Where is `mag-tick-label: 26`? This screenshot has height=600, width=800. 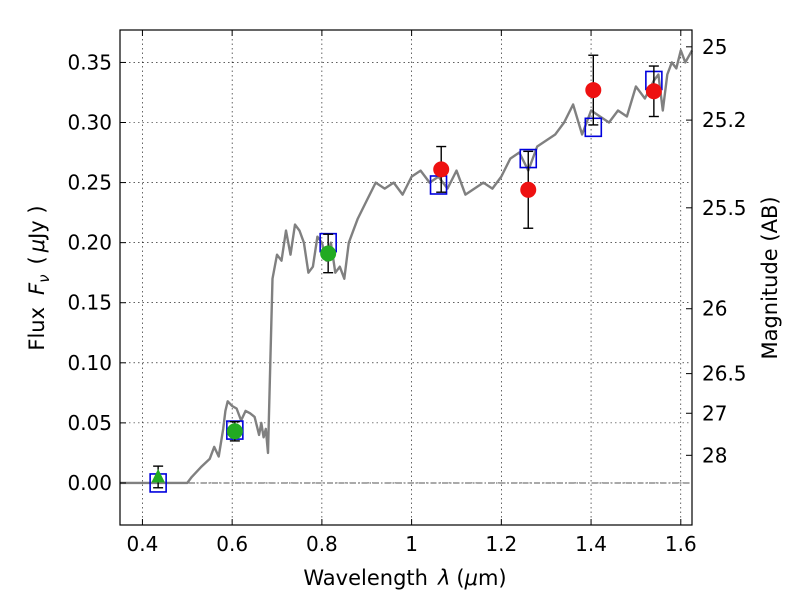 mag-tick-label: 26 is located at coordinates (714, 309).